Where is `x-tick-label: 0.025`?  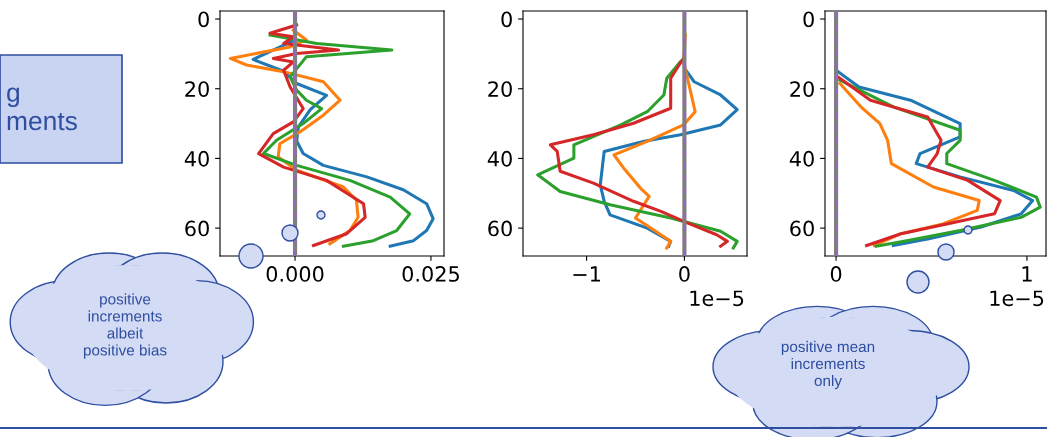
x-tick-label: 0.025 is located at coordinates (430, 274).